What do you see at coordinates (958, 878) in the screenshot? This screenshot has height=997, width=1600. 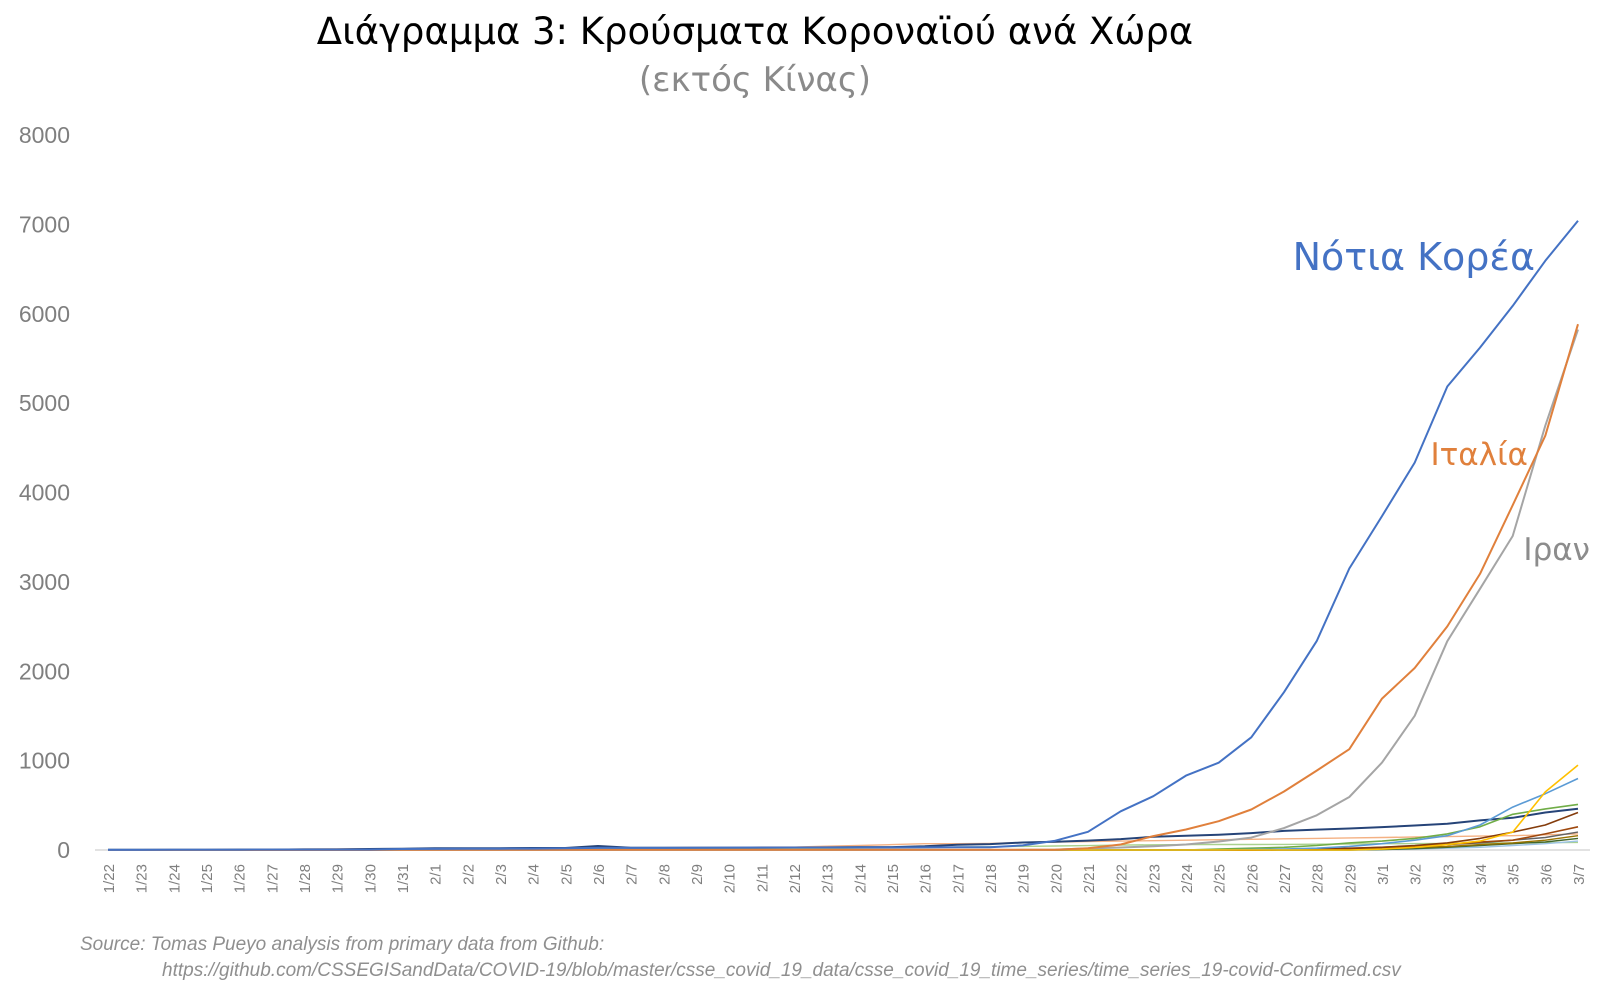 I see `x-tick-label: 2/17` at bounding box center [958, 878].